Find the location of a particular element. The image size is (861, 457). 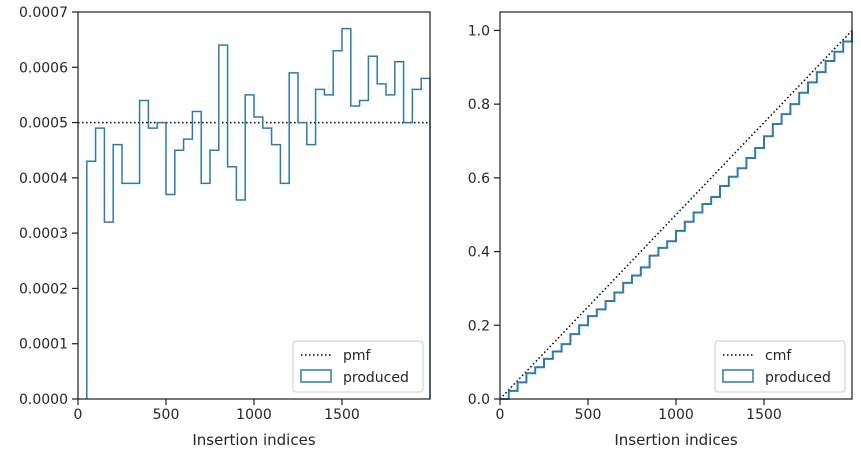

left-y-tick-label: 0.0002 is located at coordinates (43, 289).